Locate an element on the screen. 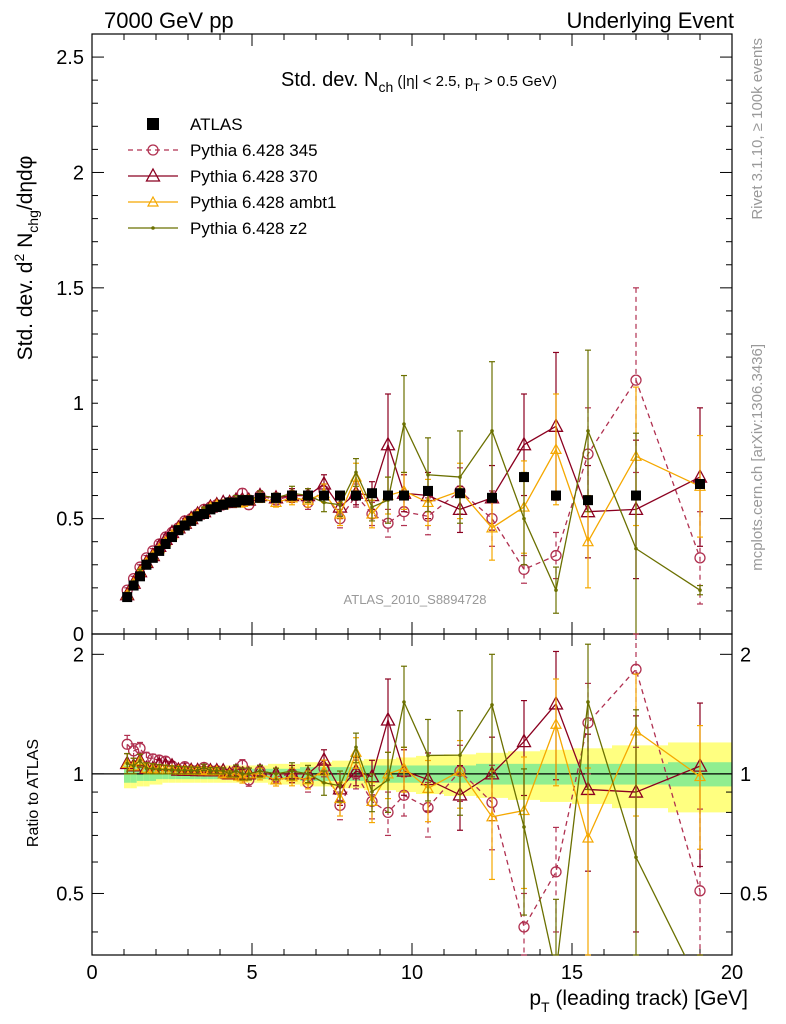 The image size is (786, 1024). header-left: 7000 GeV pp is located at coordinates (169, 20).